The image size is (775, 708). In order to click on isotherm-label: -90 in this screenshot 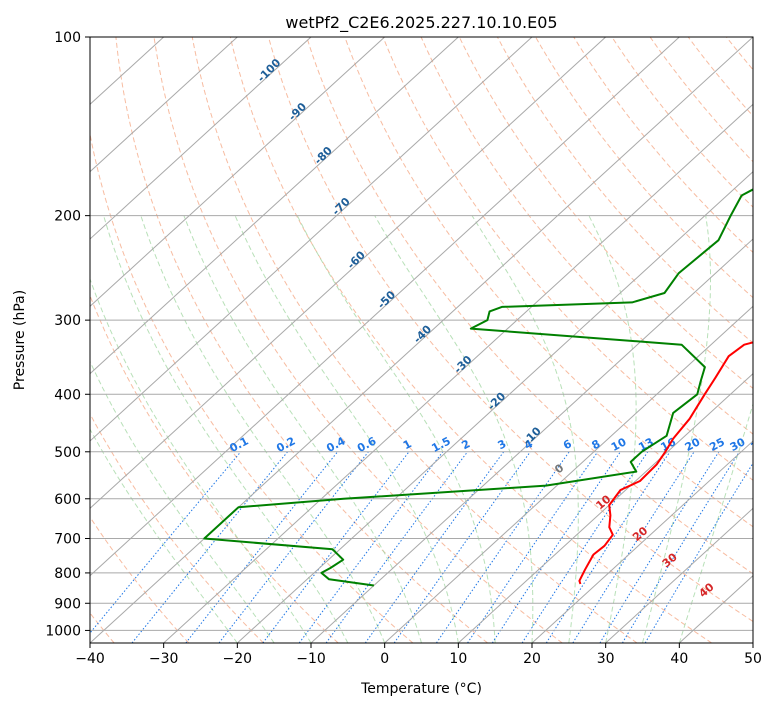, I will do `click(297, 111)`.